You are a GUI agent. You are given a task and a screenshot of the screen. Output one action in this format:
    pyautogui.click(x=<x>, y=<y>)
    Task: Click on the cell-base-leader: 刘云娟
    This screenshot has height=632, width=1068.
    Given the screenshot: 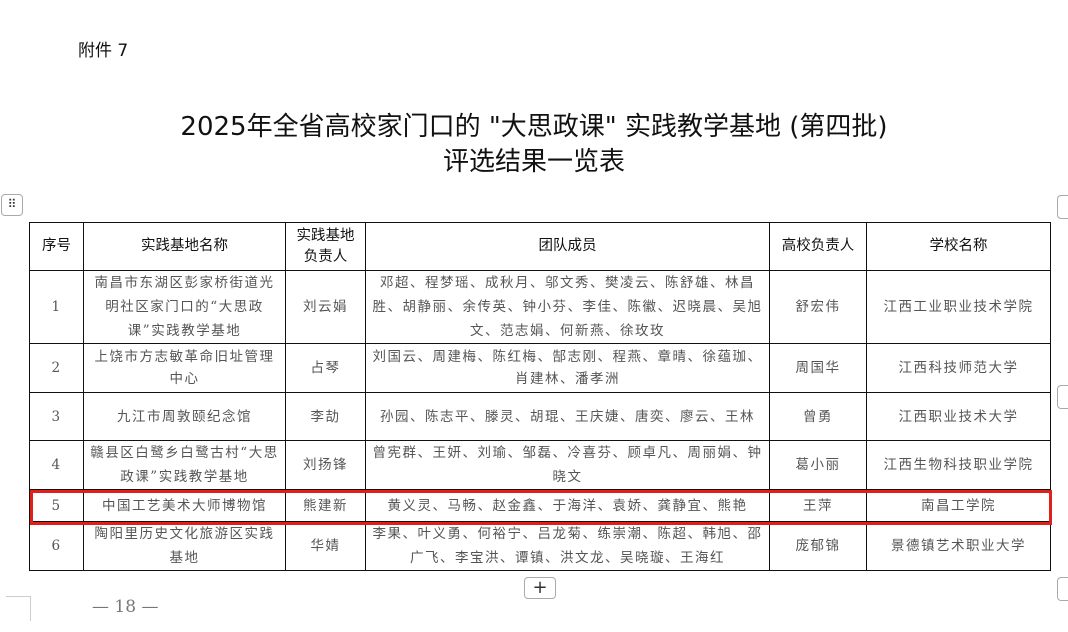 What is the action you would take?
    pyautogui.click(x=325, y=307)
    